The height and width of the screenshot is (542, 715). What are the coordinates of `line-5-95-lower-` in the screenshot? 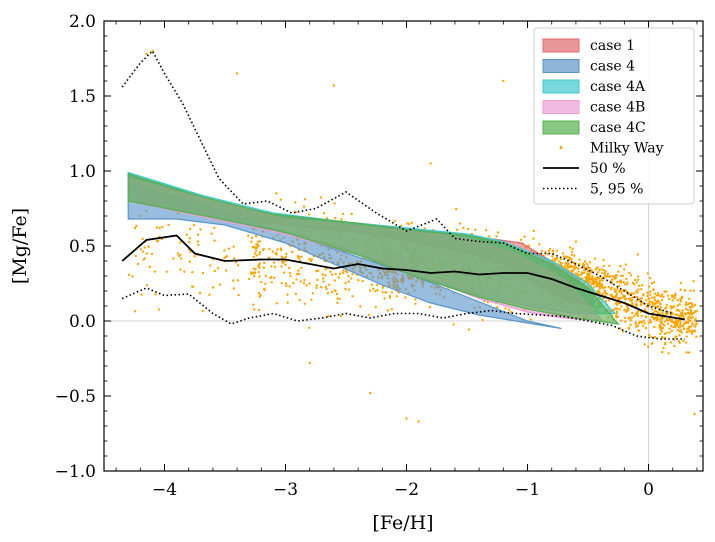 It's located at (403, 313).